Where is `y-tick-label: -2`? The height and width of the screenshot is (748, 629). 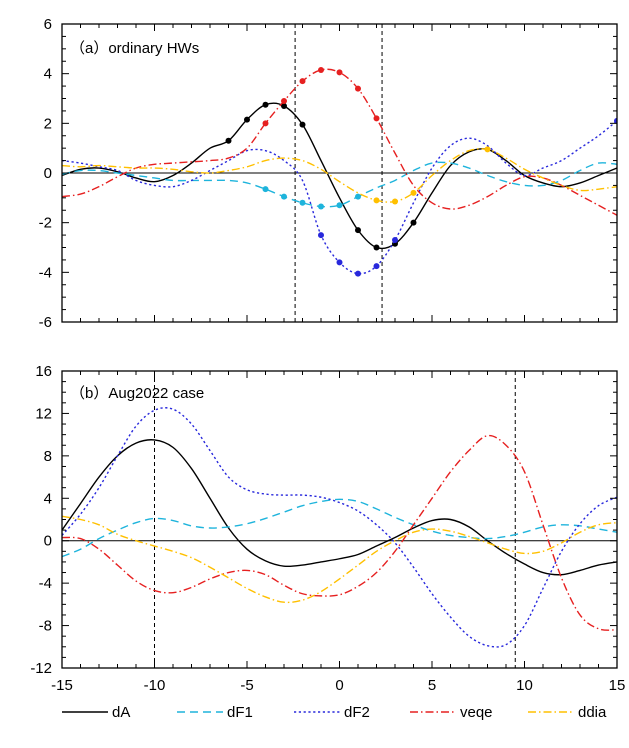 y-tick-label: -2 is located at coordinates (45, 223).